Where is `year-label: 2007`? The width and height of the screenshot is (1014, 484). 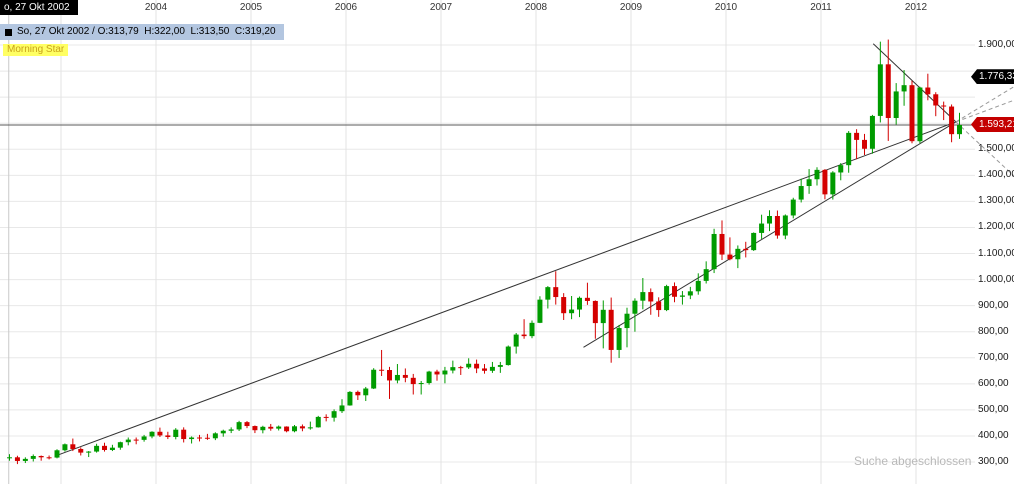
year-label: 2007 is located at coordinates (441, 7).